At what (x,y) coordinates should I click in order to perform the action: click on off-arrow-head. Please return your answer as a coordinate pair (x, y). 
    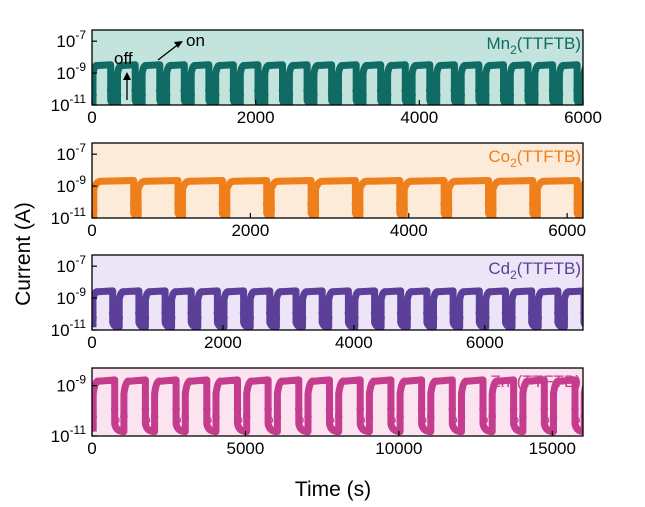
    Looking at the image, I should click on (127, 76).